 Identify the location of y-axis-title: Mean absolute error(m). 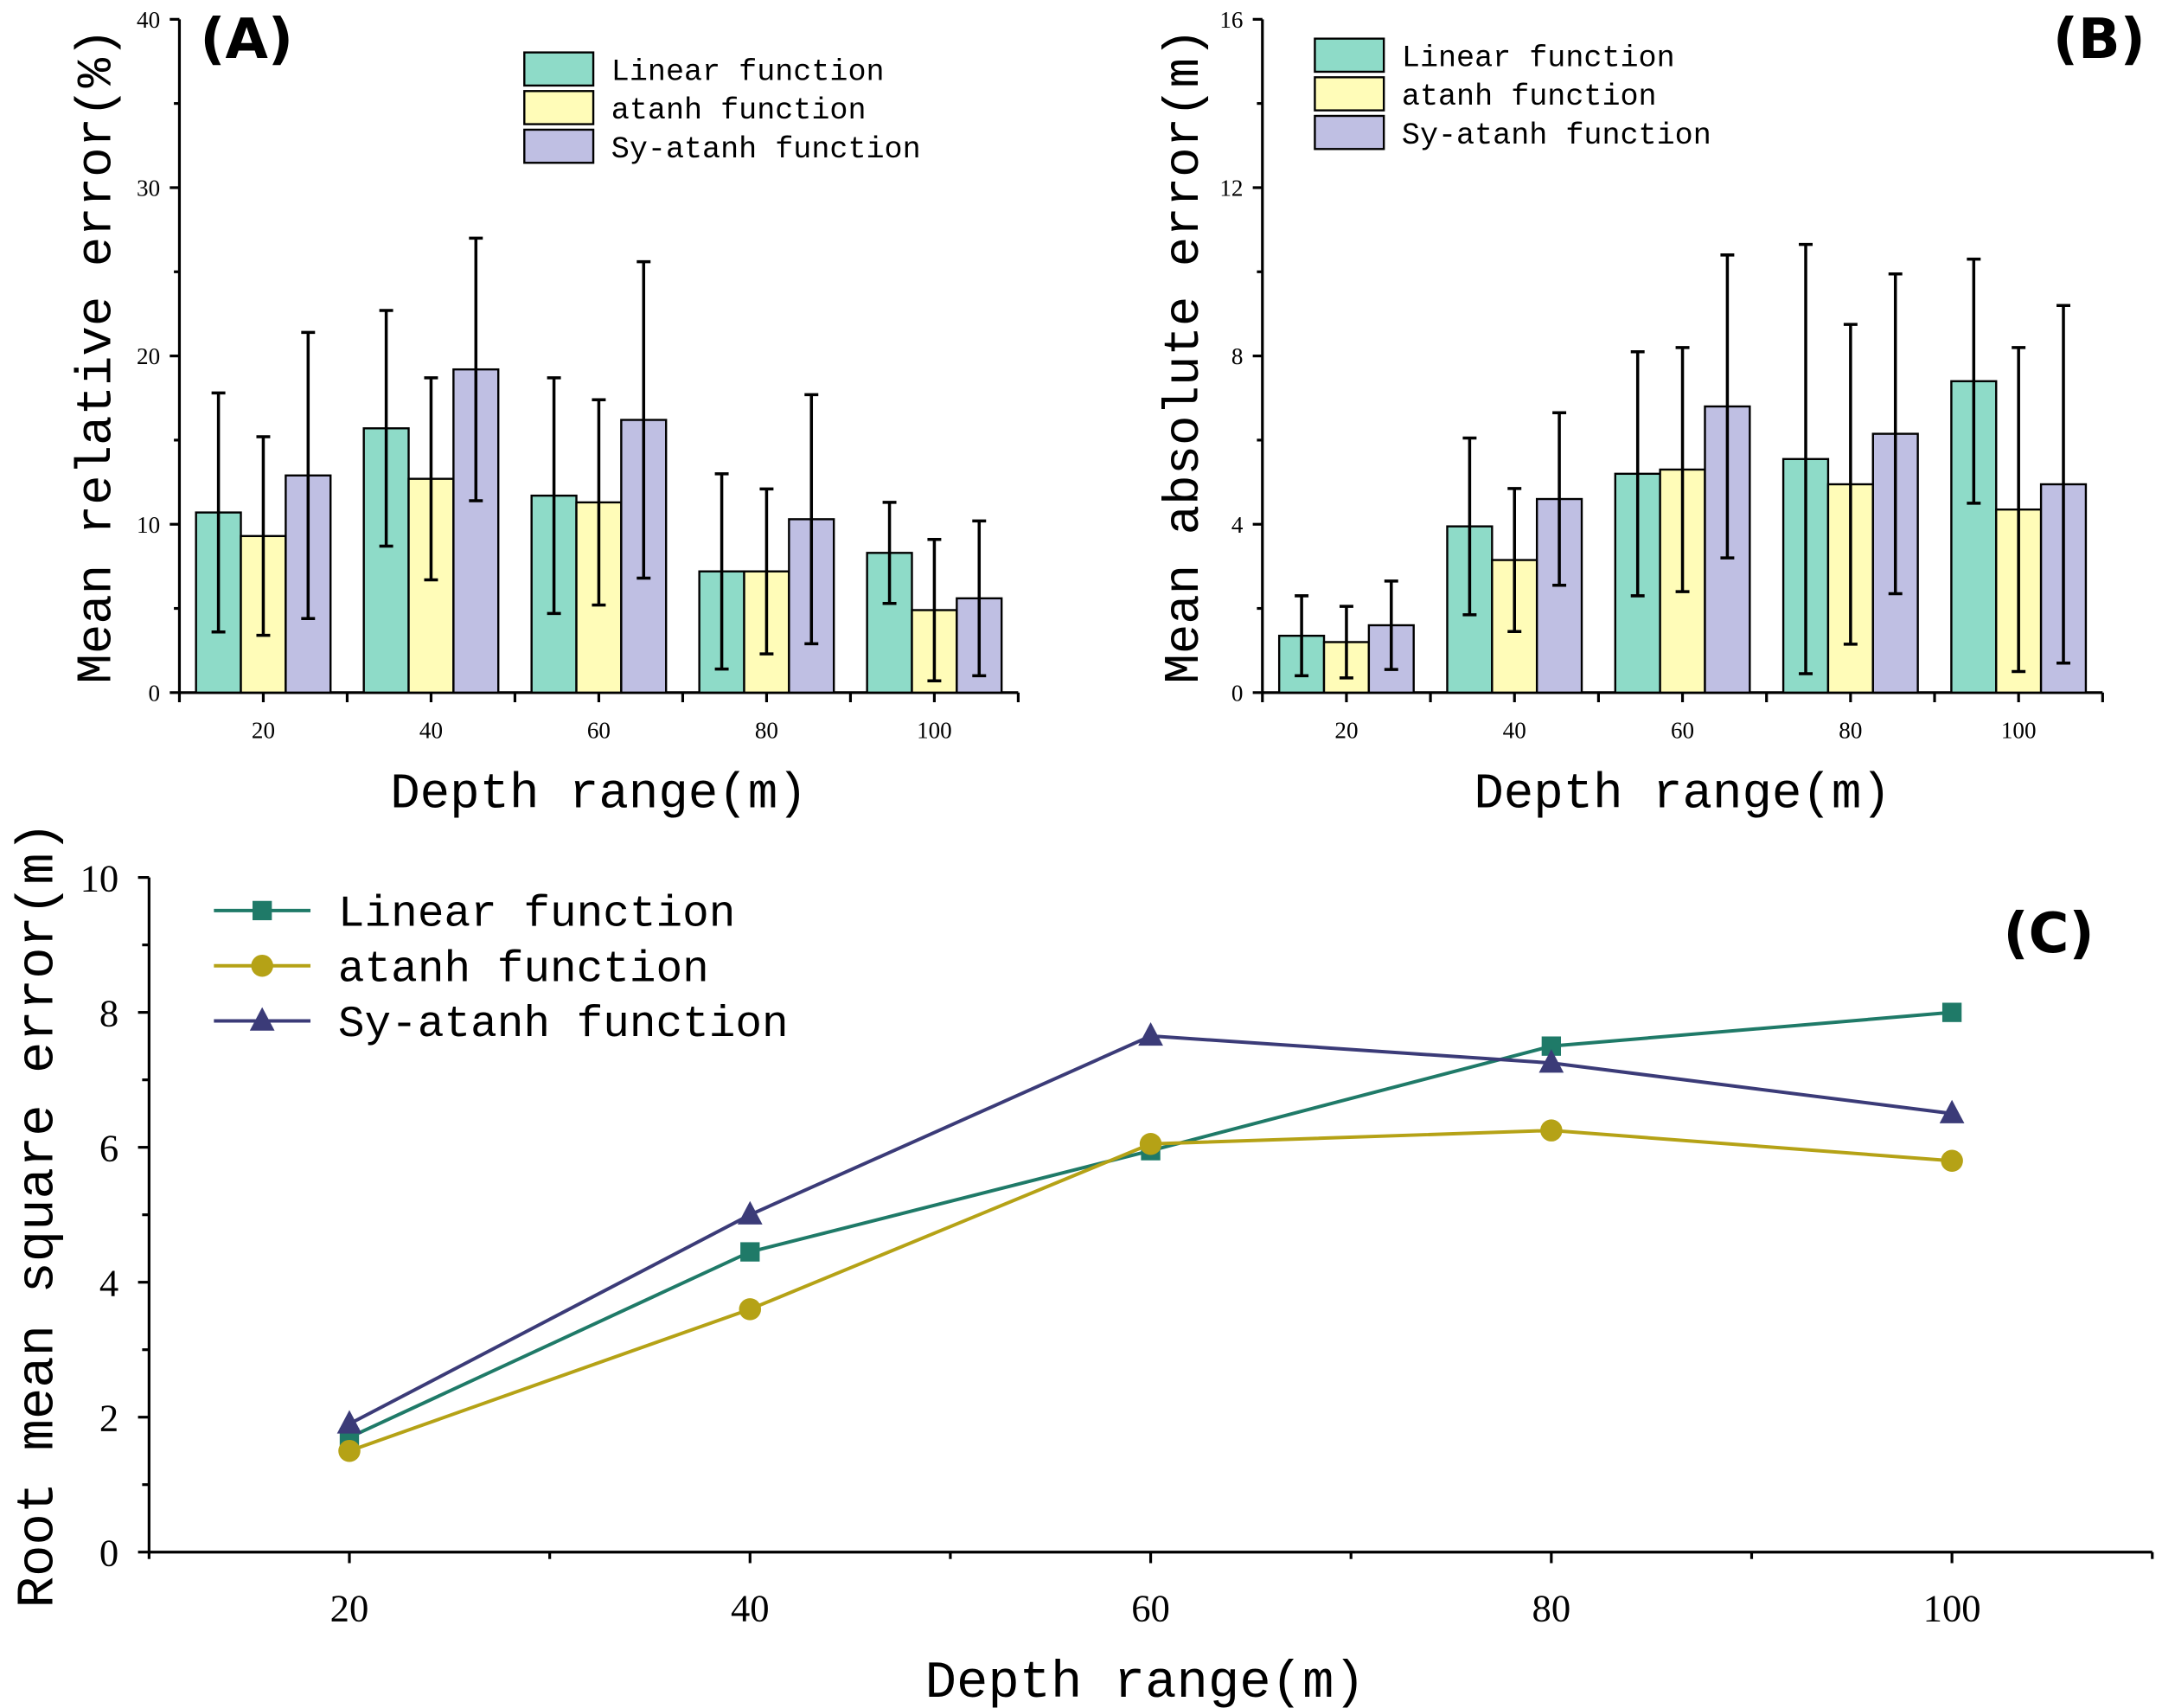
(1185, 356).